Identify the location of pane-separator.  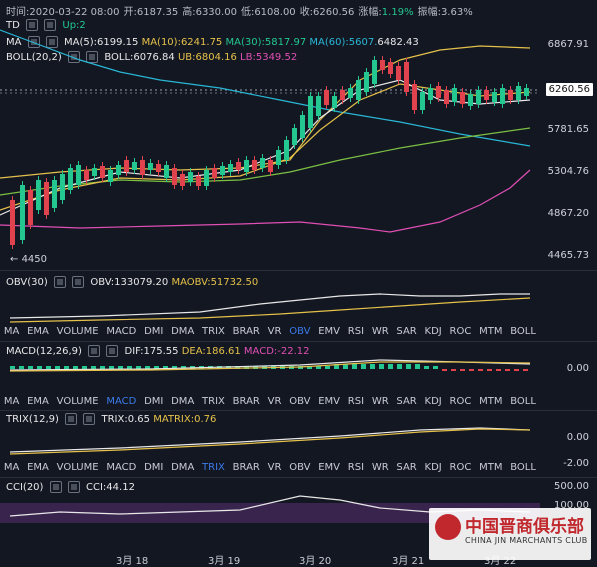
(298, 341).